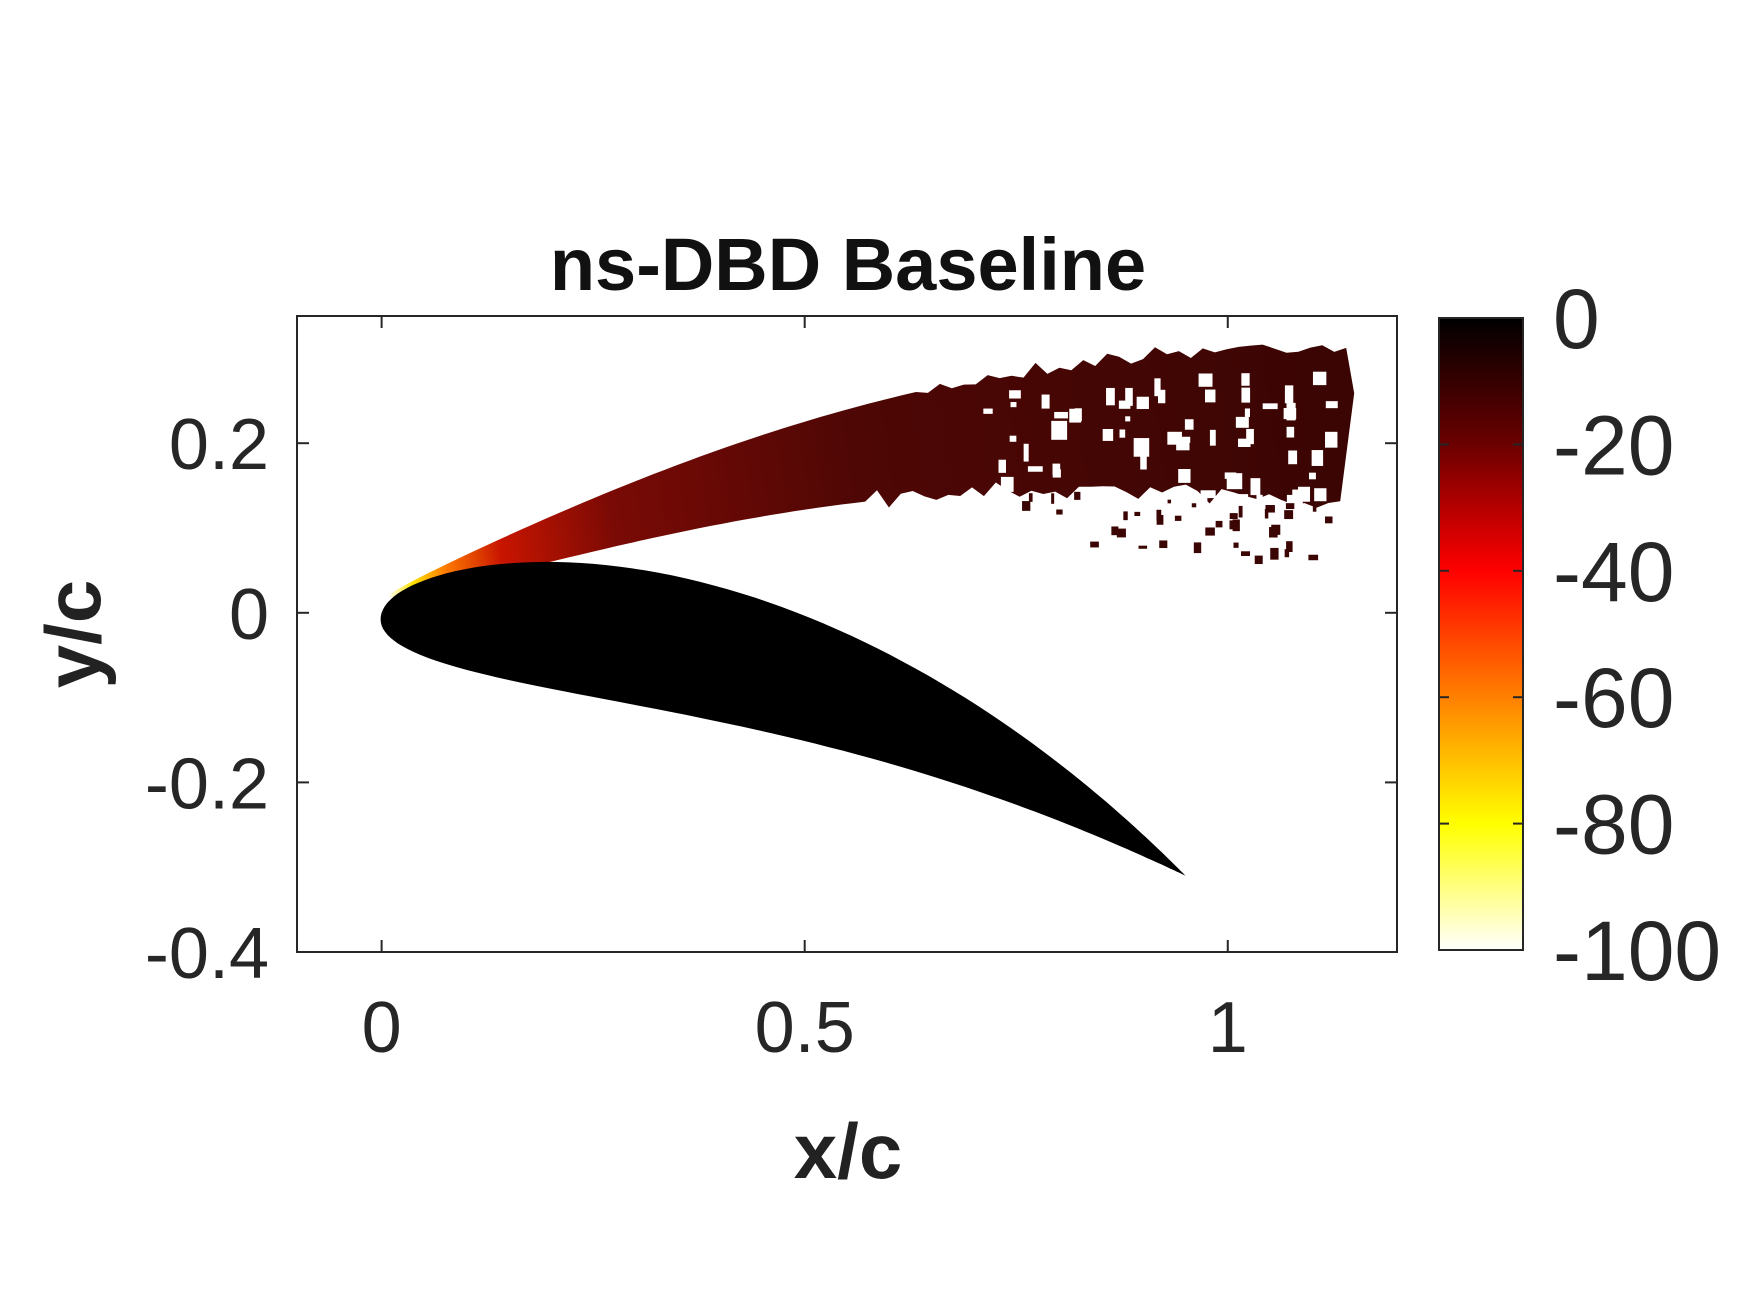  I want to click on shear-layer-contour, so click(872, 471).